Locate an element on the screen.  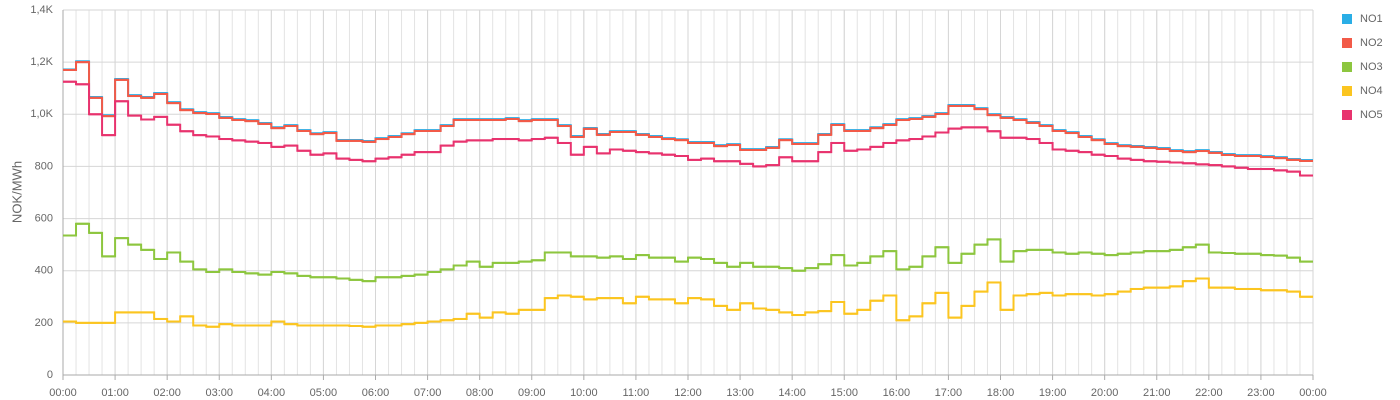
x-tick-label: 06:00 is located at coordinates (376, 393).